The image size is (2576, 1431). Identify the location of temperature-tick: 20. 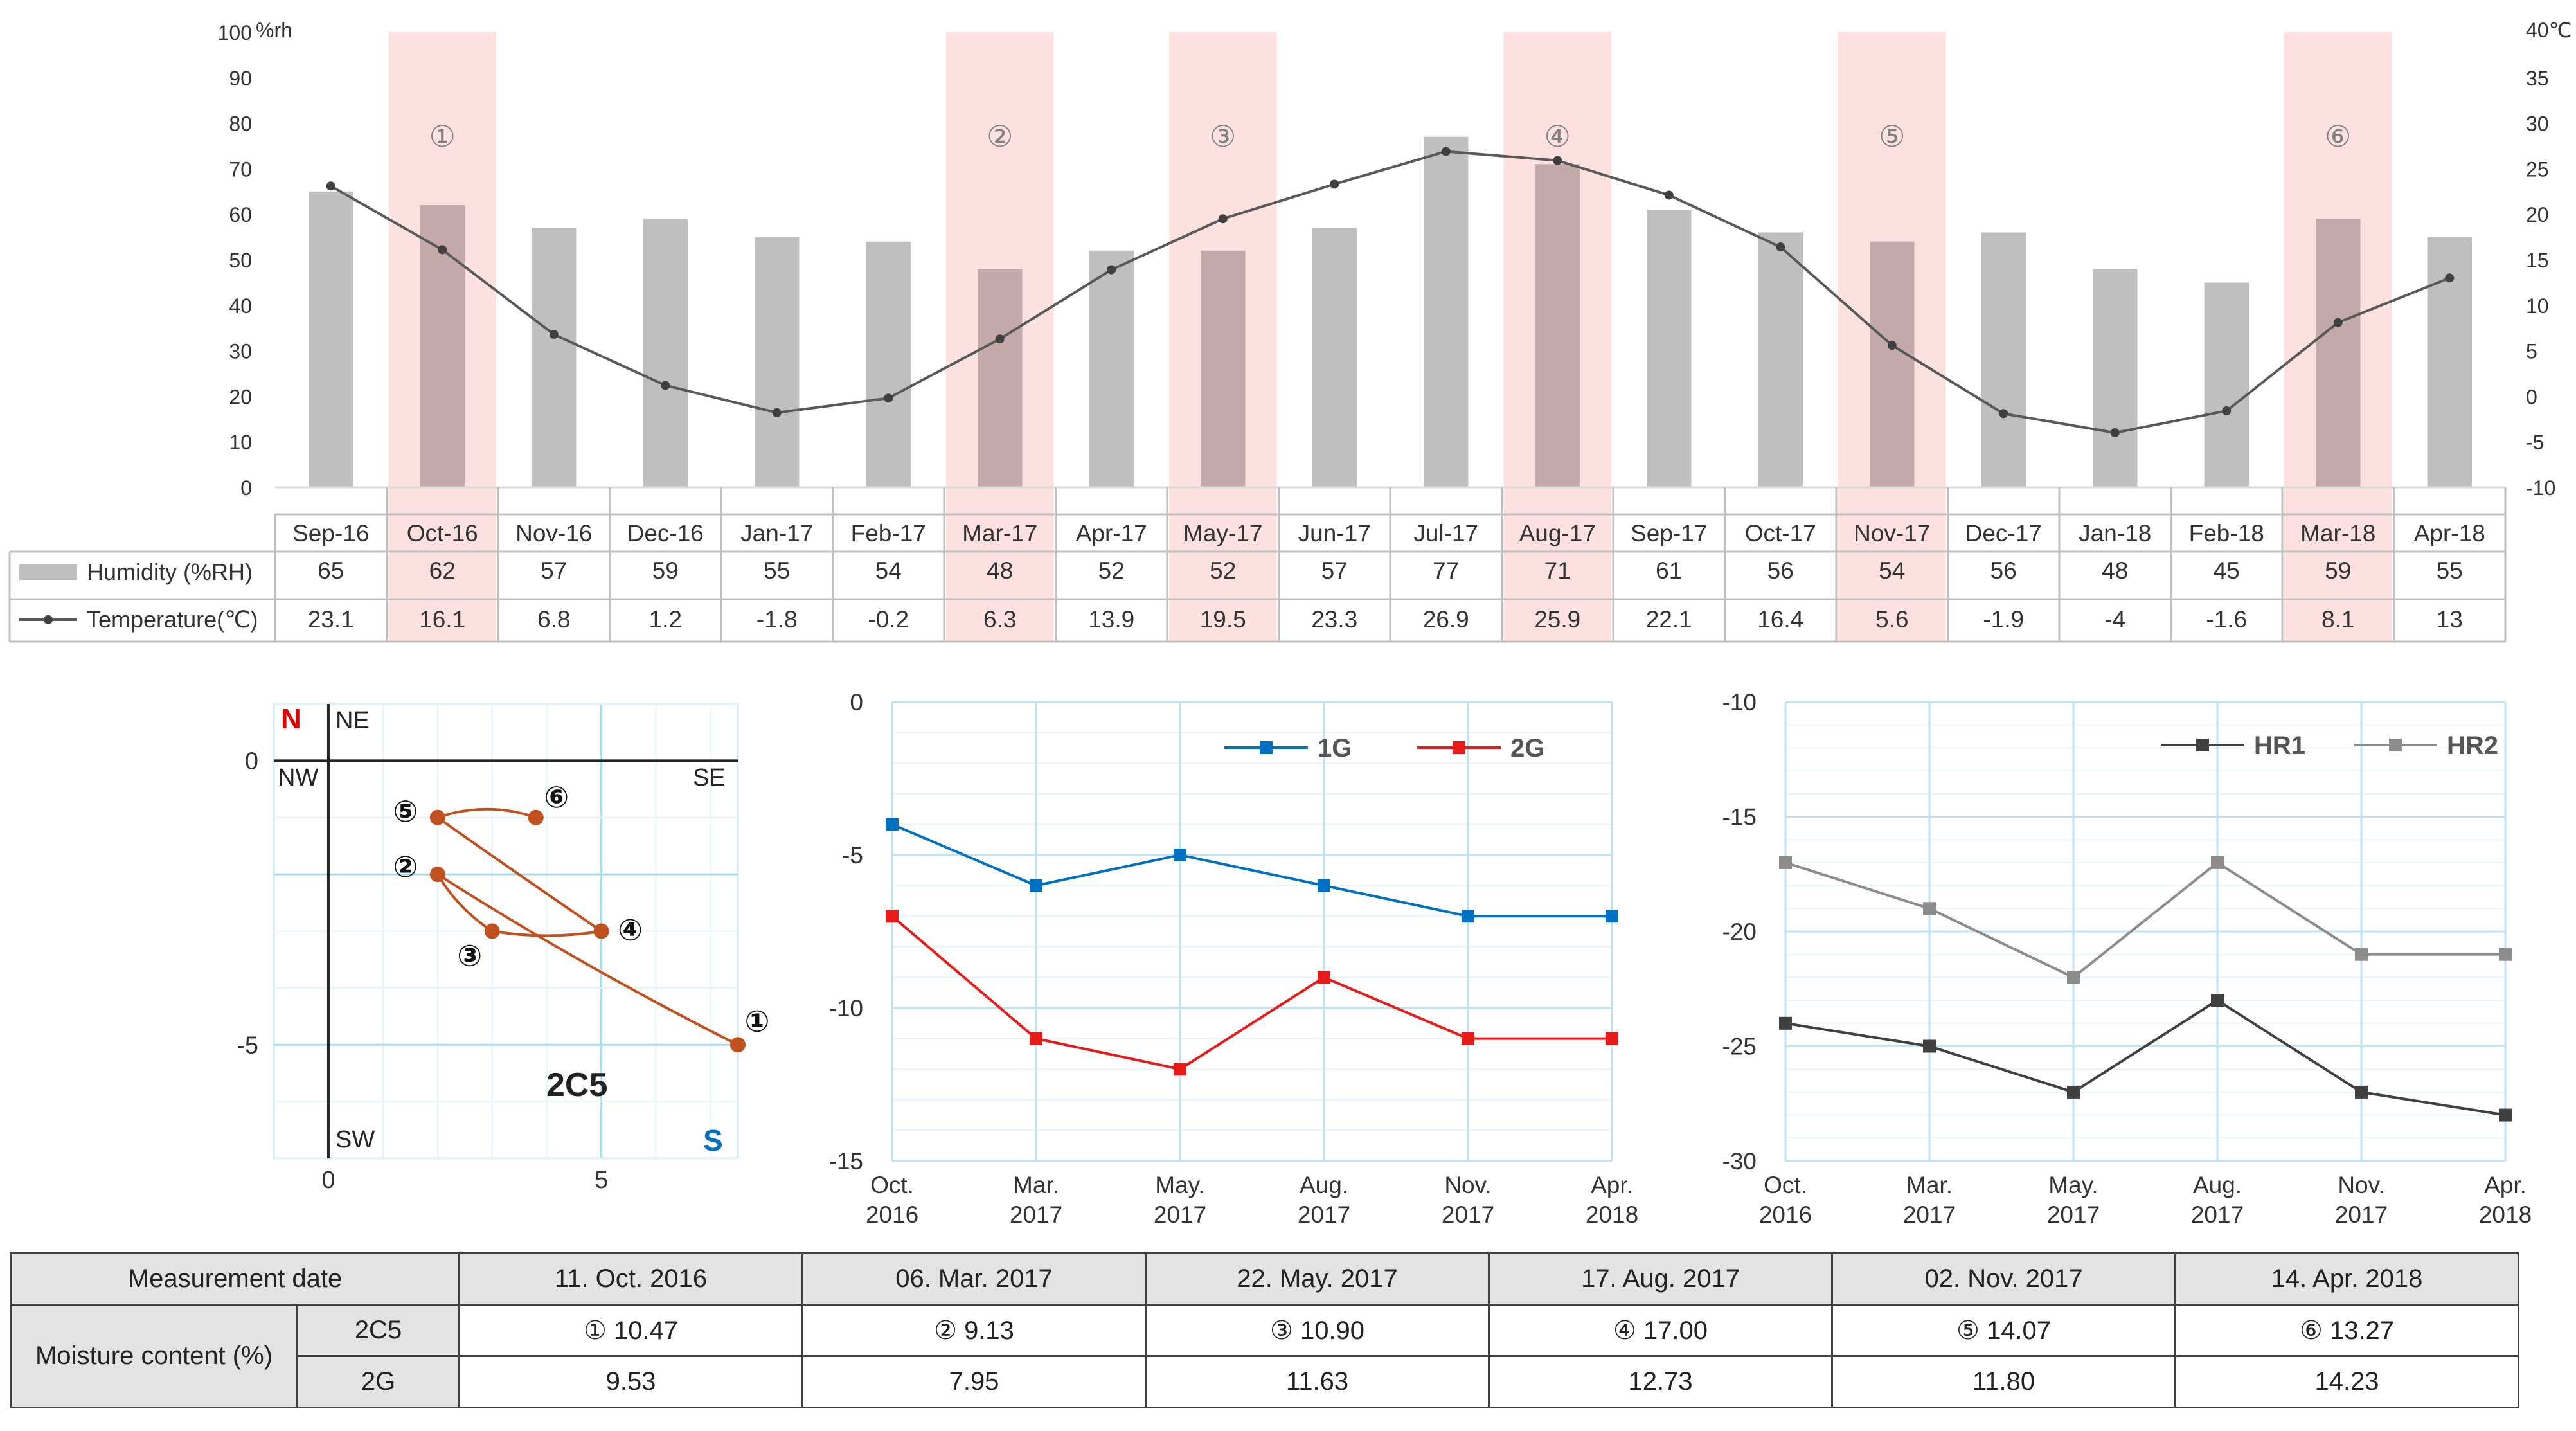
(2537, 215).